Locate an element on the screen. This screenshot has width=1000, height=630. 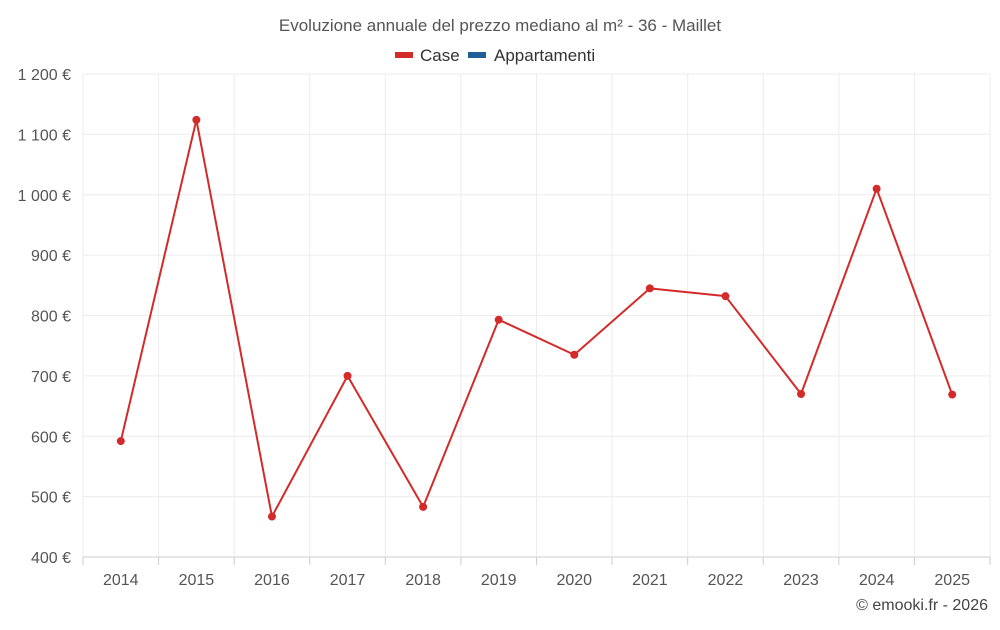
x-tick-label: 2023 is located at coordinates (801, 580).